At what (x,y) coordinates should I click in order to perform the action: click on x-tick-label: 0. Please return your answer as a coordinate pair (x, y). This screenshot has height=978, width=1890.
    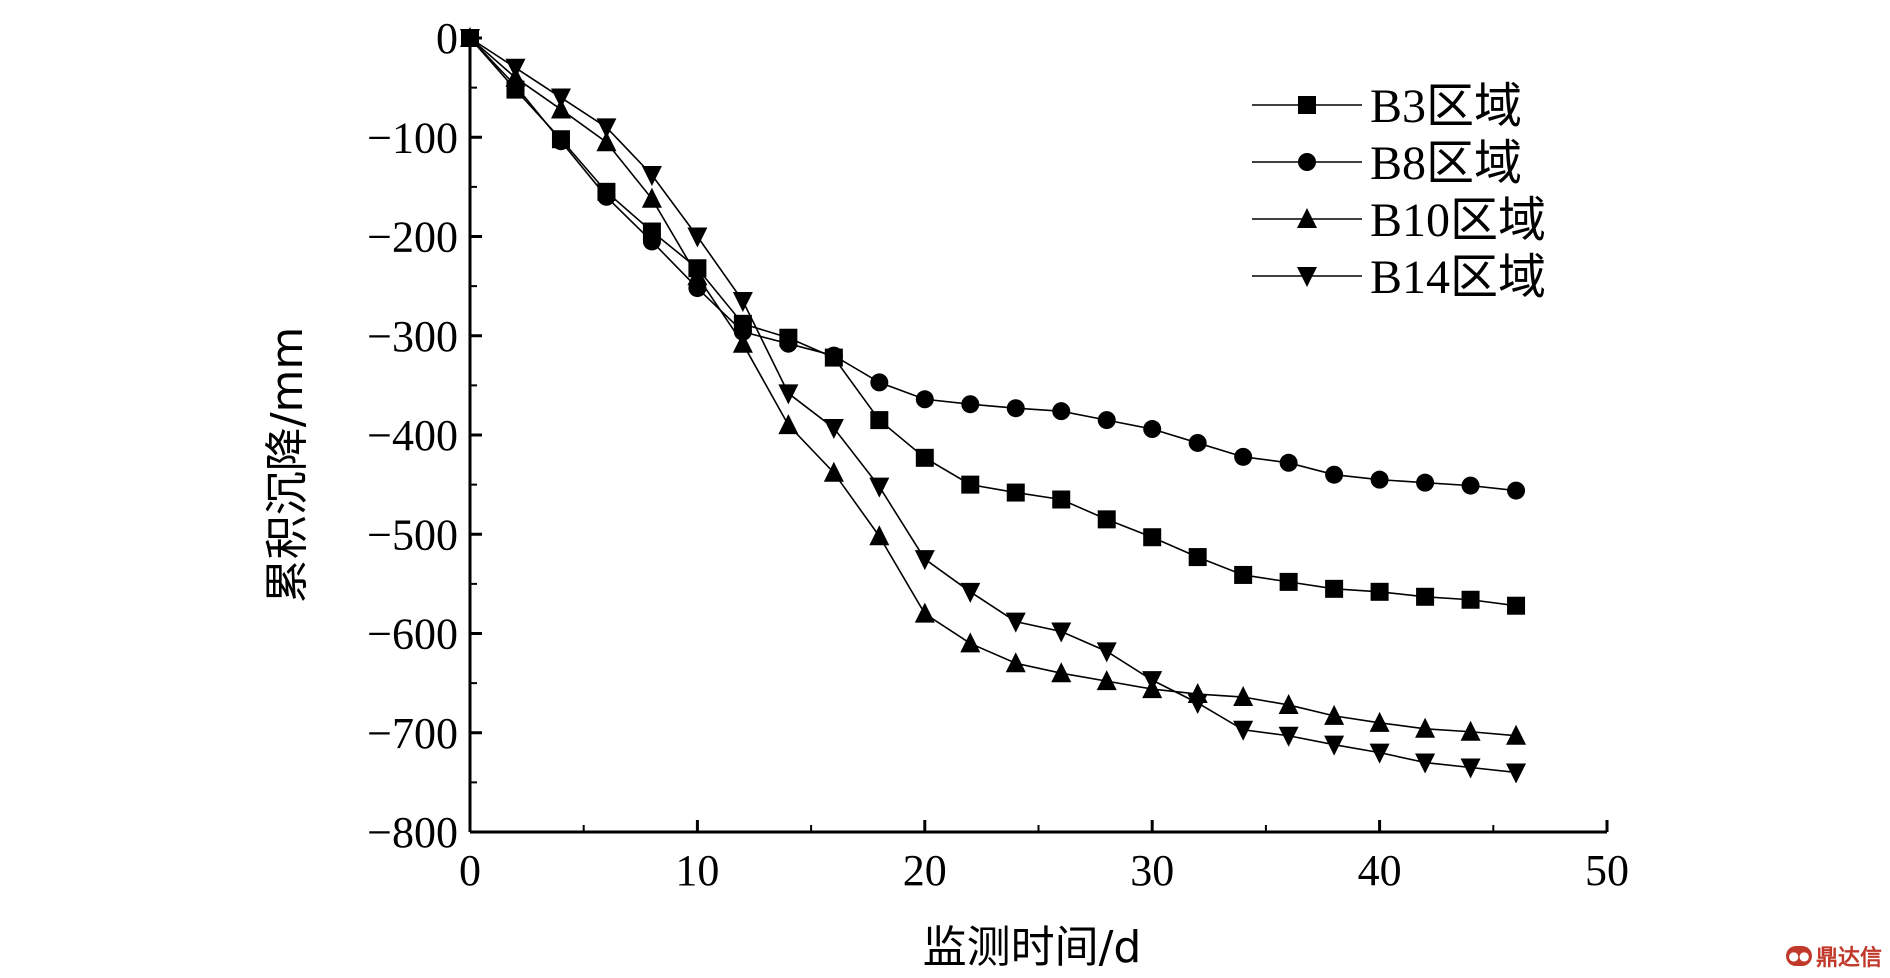
    Looking at the image, I should click on (470, 870).